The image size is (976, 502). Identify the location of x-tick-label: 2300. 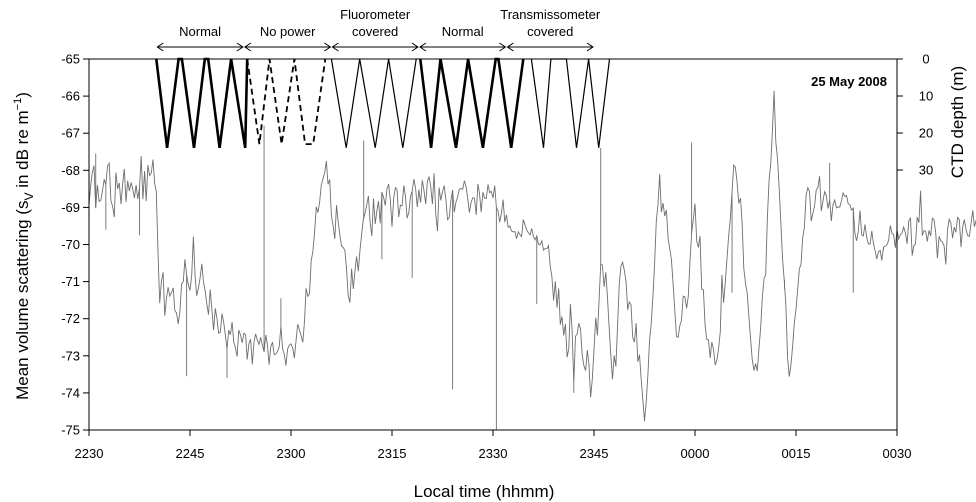
(291, 453).